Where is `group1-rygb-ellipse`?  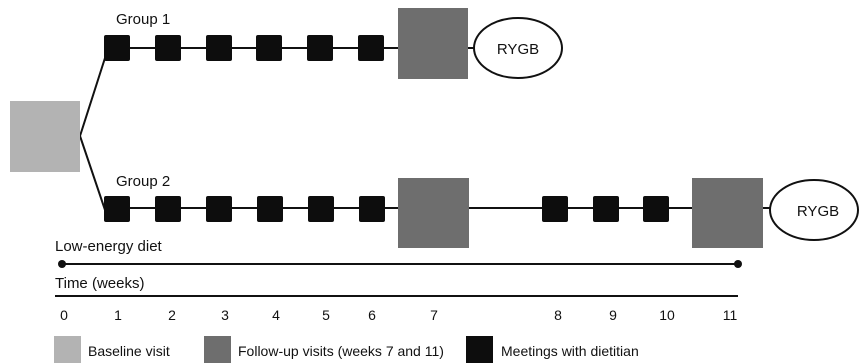
group1-rygb-ellipse is located at coordinates (518, 48).